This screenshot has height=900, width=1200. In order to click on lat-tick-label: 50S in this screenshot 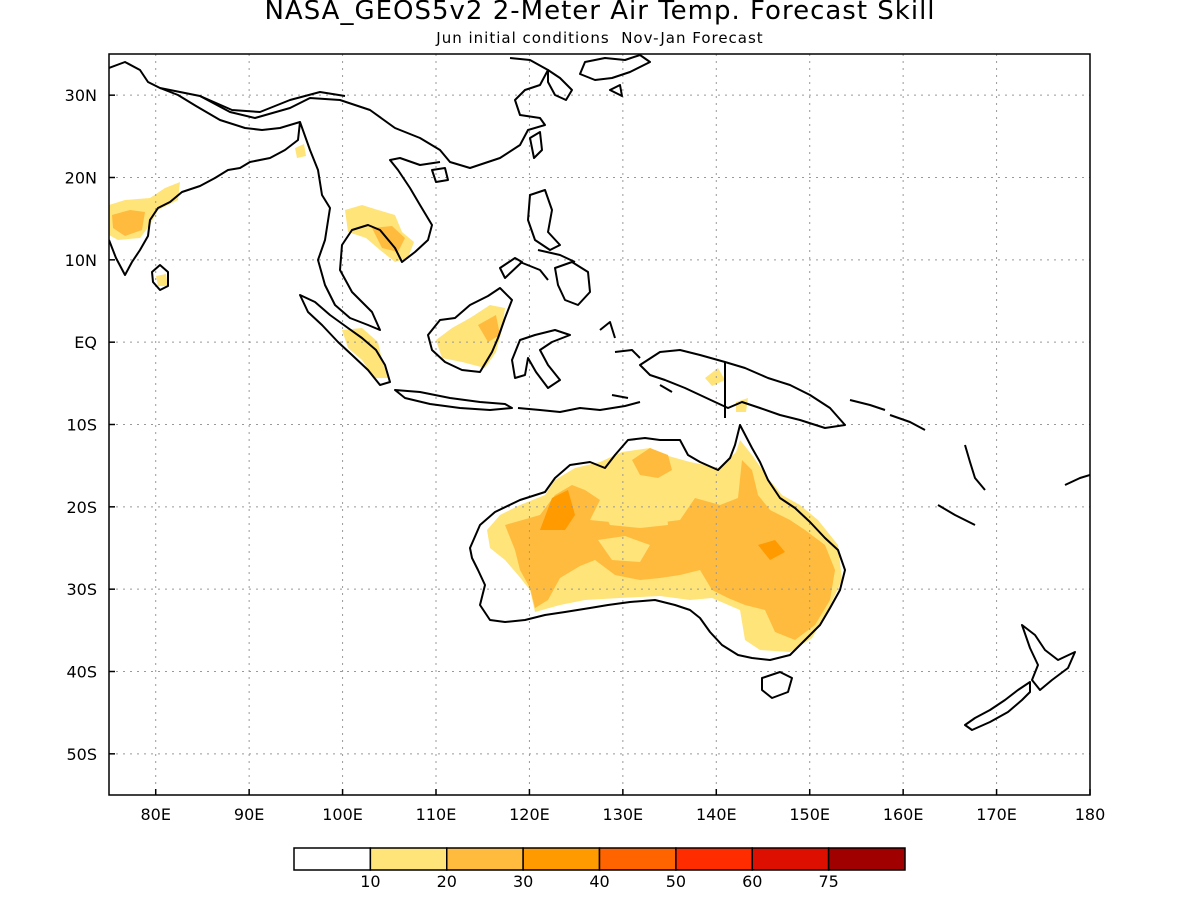, I will do `click(81, 754)`.